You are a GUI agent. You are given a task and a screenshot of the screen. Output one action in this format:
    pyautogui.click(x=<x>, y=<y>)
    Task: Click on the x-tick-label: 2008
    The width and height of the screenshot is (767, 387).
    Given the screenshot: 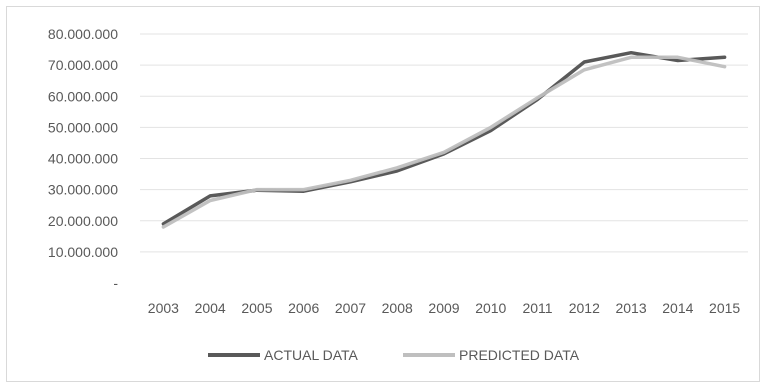 What is the action you would take?
    pyautogui.click(x=397, y=308)
    